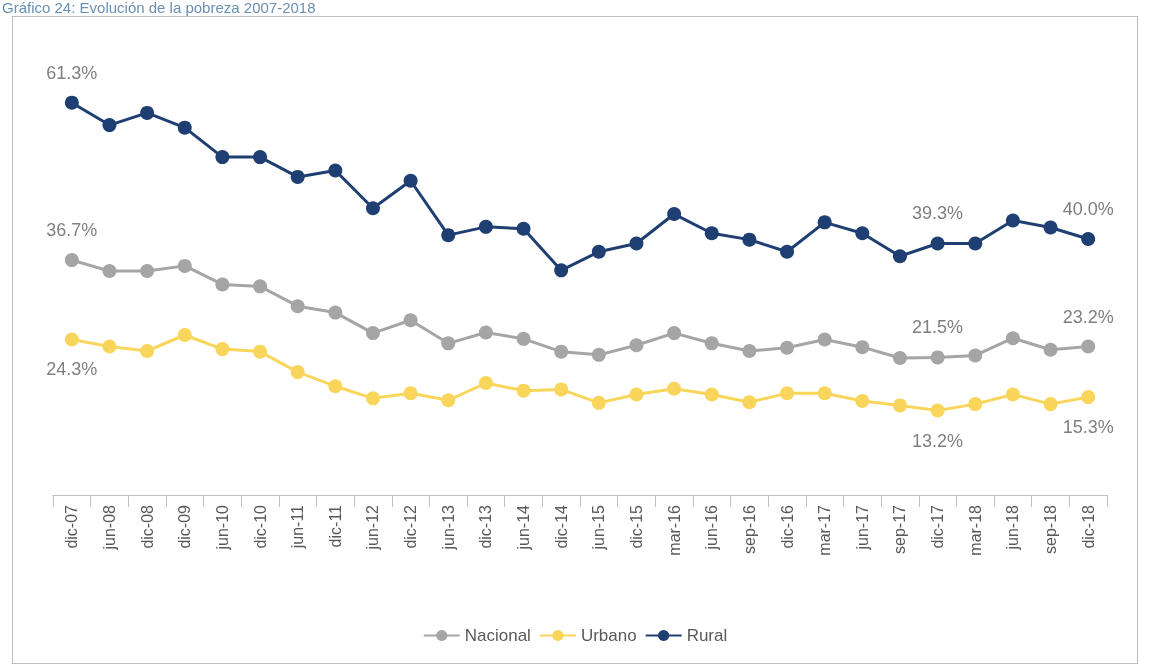 This screenshot has height=669, width=1149. Describe the element at coordinates (1051, 529) in the screenshot. I see `x-tick-label: sep-18` at that location.